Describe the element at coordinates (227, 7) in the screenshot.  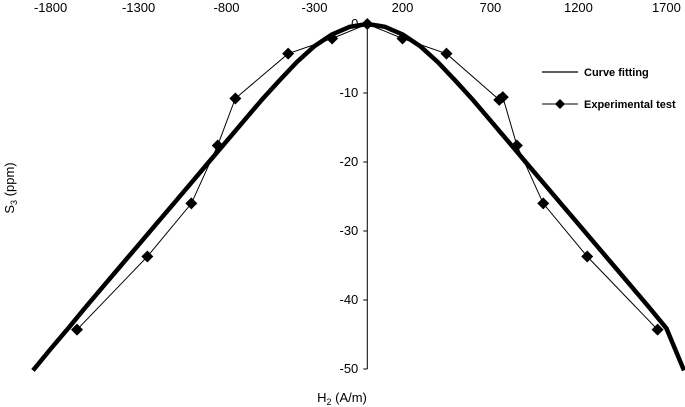
I see `x-tick-label: -800` at that location.